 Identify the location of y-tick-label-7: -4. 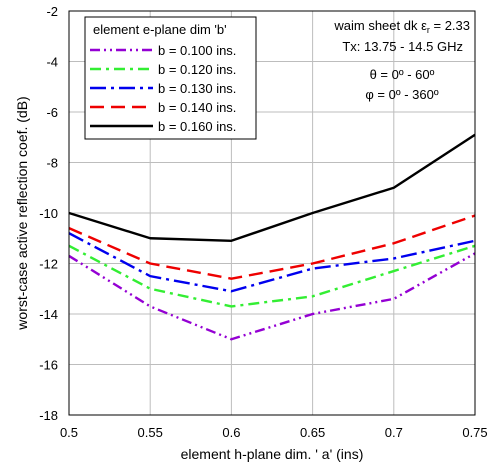
(52, 62).